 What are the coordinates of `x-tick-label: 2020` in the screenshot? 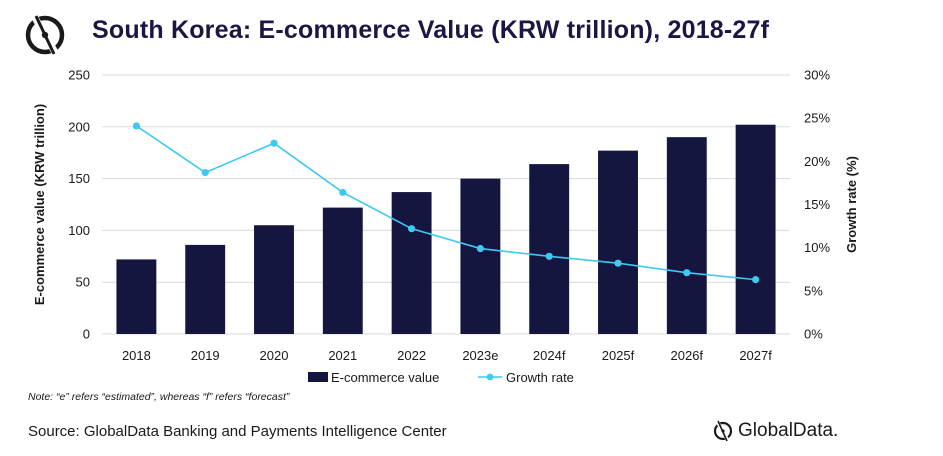 It's located at (274, 355).